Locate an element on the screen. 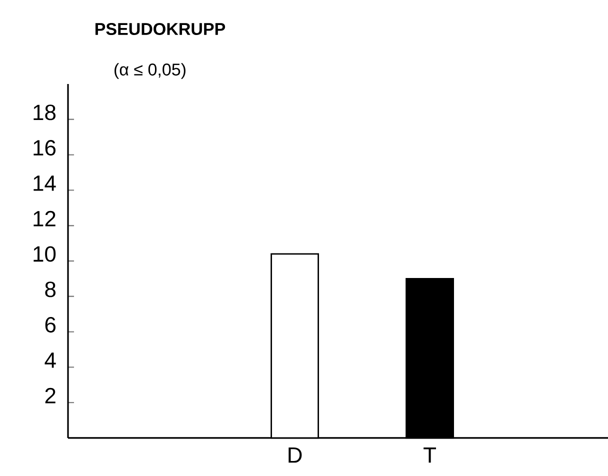 The image size is (608, 476). y-tick-label: 8 is located at coordinates (50, 290).